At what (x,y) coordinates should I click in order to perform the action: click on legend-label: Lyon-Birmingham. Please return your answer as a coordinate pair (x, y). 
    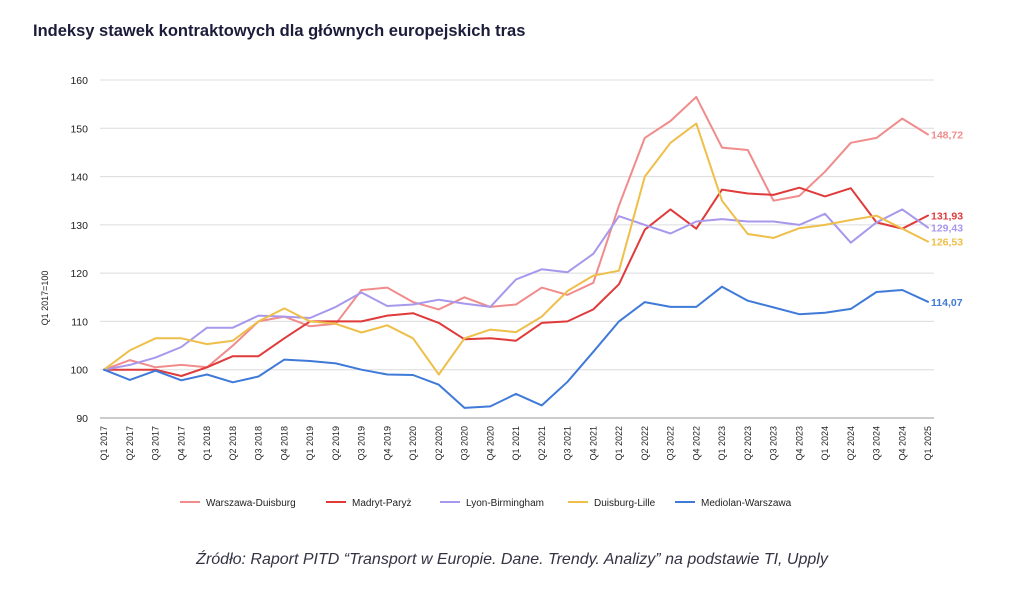
    Looking at the image, I should click on (505, 503).